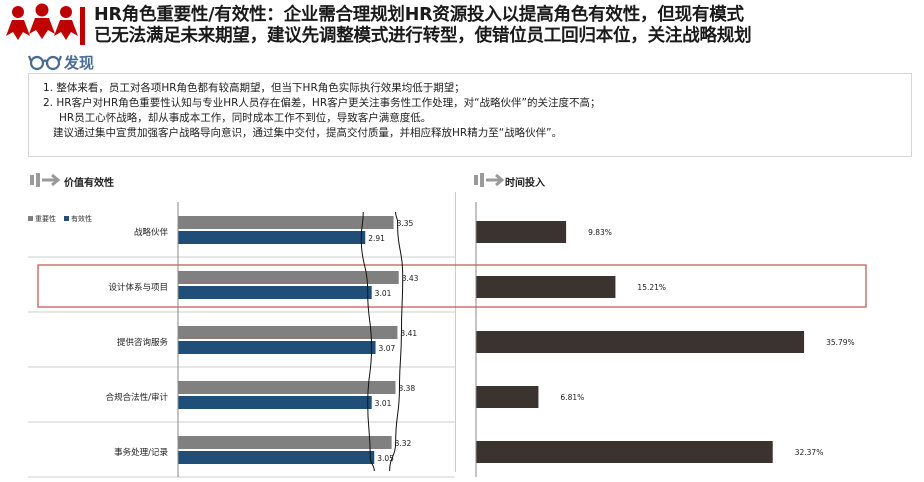  Describe the element at coordinates (410, 278) in the screenshot. I see `data-label-importance: 3.43` at that location.